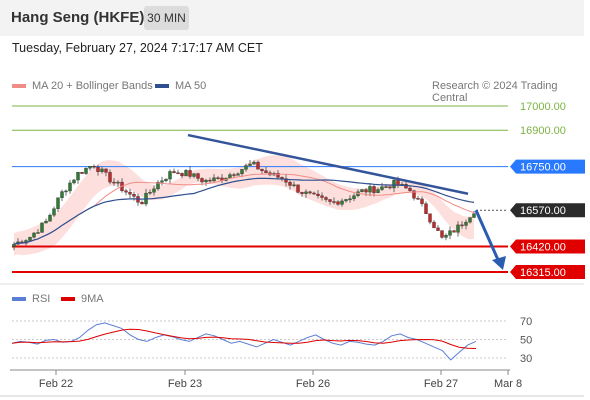  I want to click on level-tag-16750.00, so click(547, 166).